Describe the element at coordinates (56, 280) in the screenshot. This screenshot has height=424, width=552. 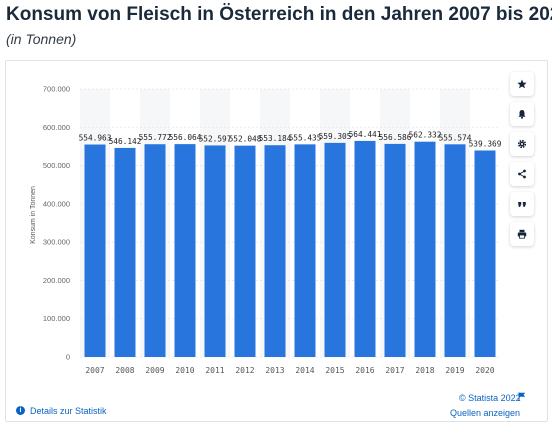
I see `y-tick-label: 200.000` at that location.